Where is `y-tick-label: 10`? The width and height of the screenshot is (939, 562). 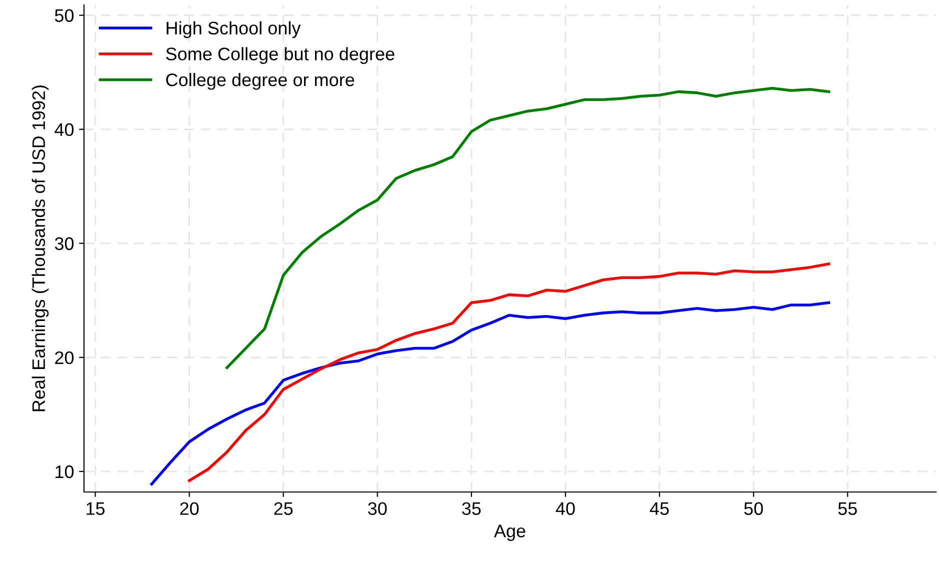 y-tick-label: 10 is located at coordinates (65, 471).